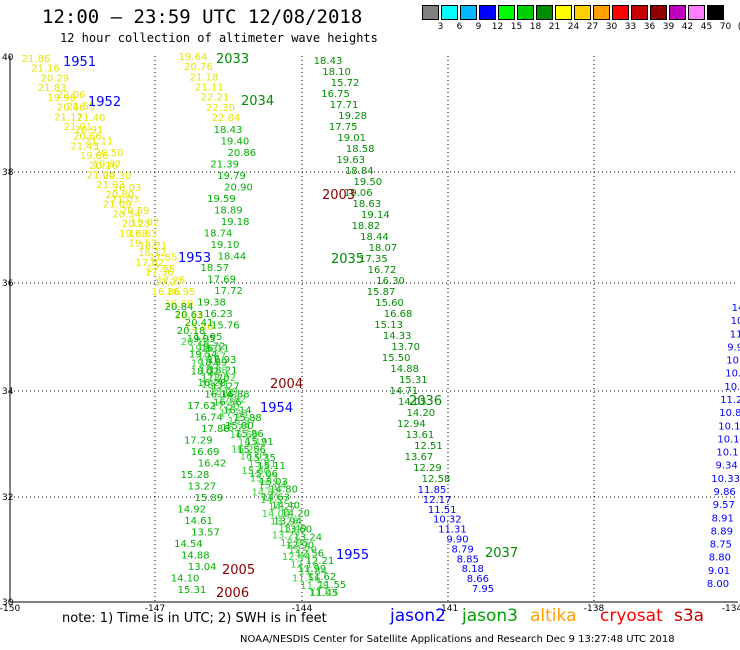 The width and height of the screenshot is (740, 650). I want to click on track-1954-value: 14.82, so click(265, 493).